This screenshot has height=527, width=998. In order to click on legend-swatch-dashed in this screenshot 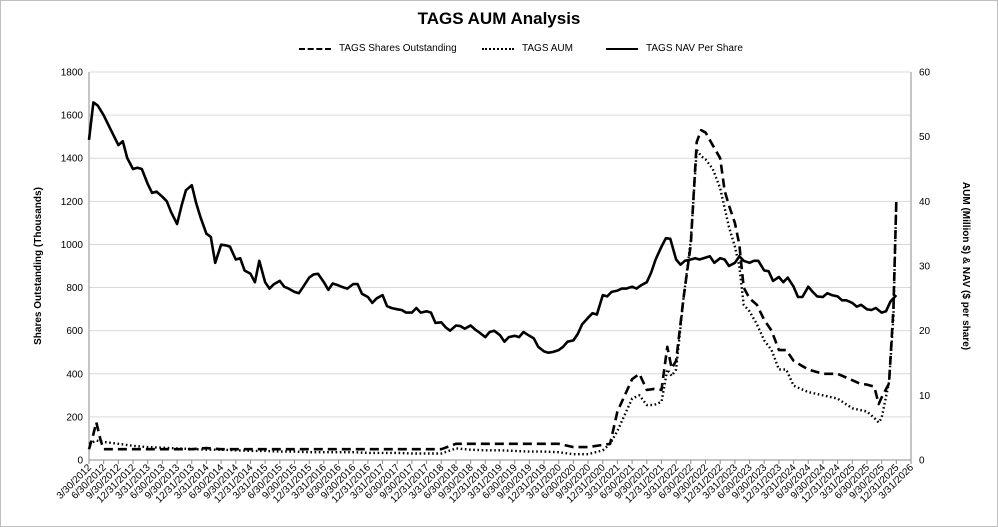, I will do `click(315, 48)`.